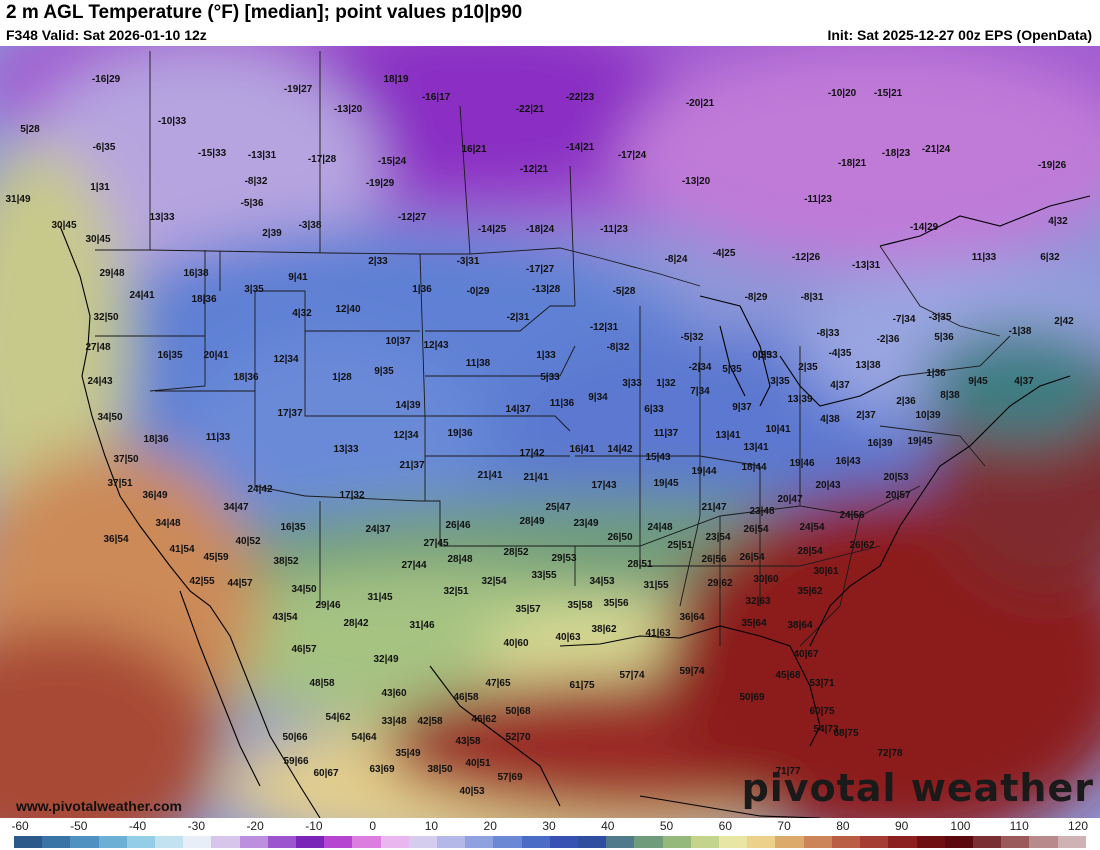 Image resolution: width=1100 pixels, height=850 pixels. I want to click on point-value: -16|17, so click(436, 97).